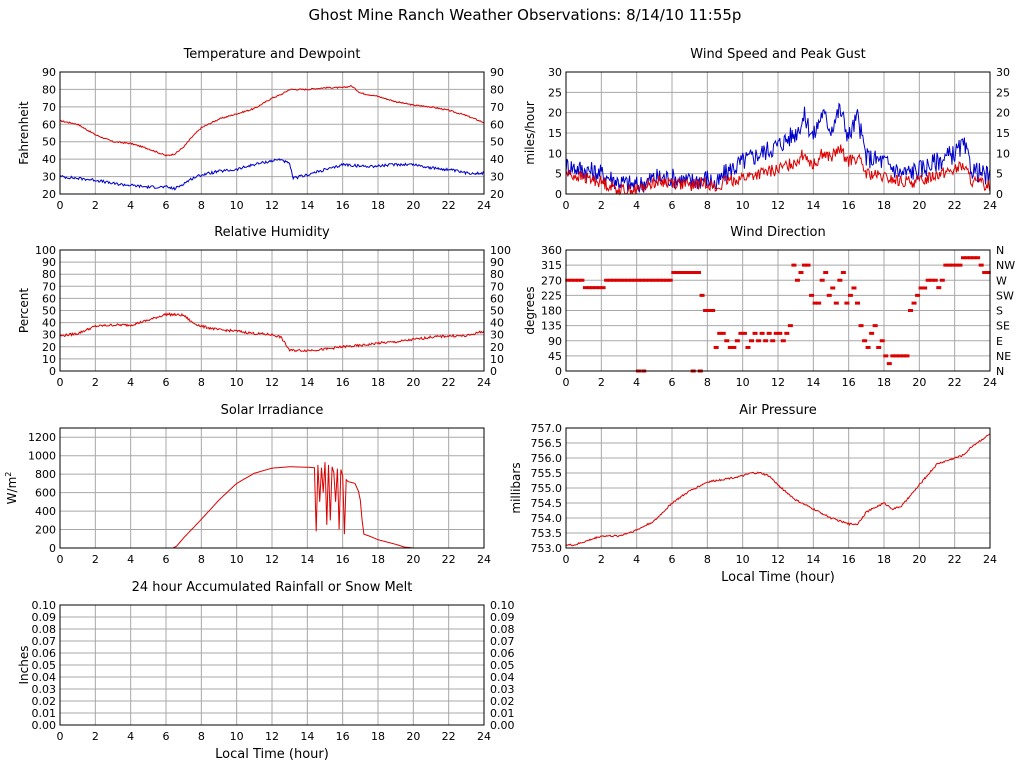 The width and height of the screenshot is (1024, 768). Describe the element at coordinates (530, 133) in the screenshot. I see `y-axis-label: miles/hour` at that location.